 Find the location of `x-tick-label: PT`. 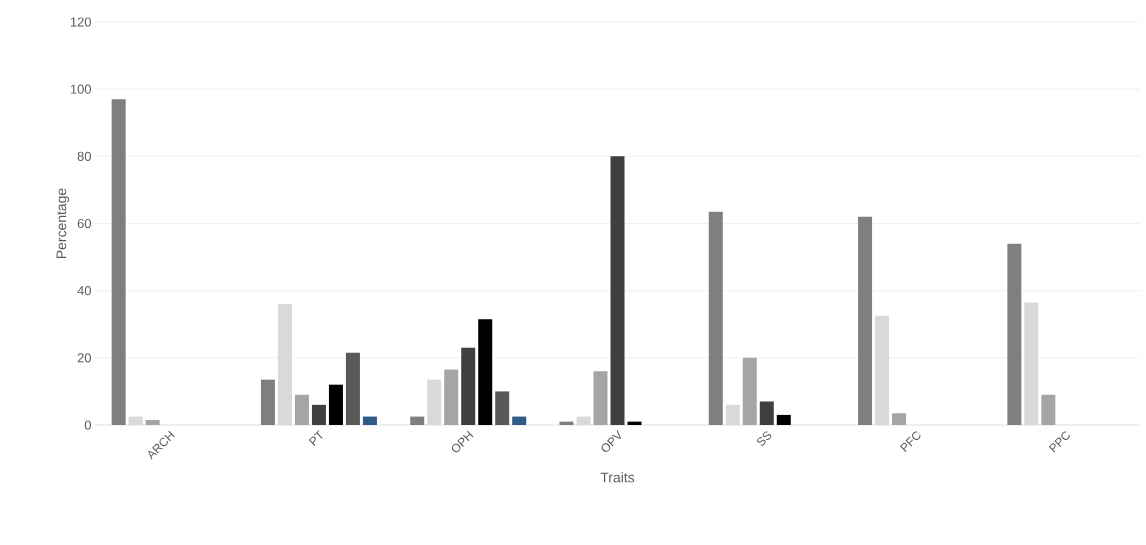

x-tick-label: PT is located at coordinates (315, 438).